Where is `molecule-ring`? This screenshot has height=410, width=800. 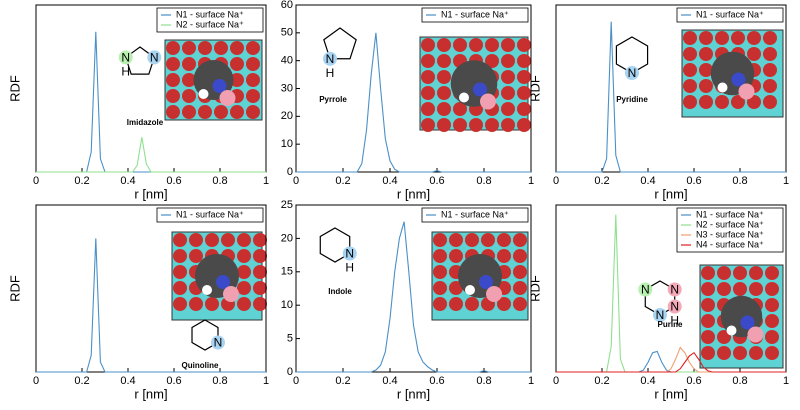
molecule-ring is located at coordinates (340, 43).